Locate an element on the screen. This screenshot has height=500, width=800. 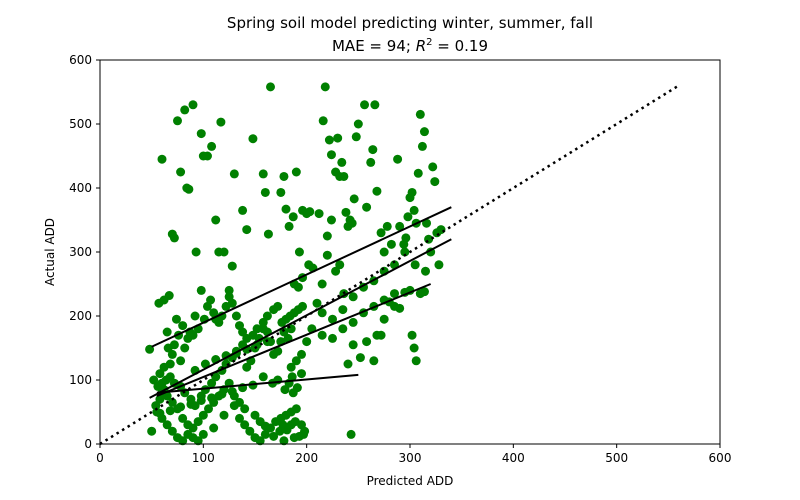
x-axis: 0 100 200 300 400 500 600 is located at coordinates (413, 454).